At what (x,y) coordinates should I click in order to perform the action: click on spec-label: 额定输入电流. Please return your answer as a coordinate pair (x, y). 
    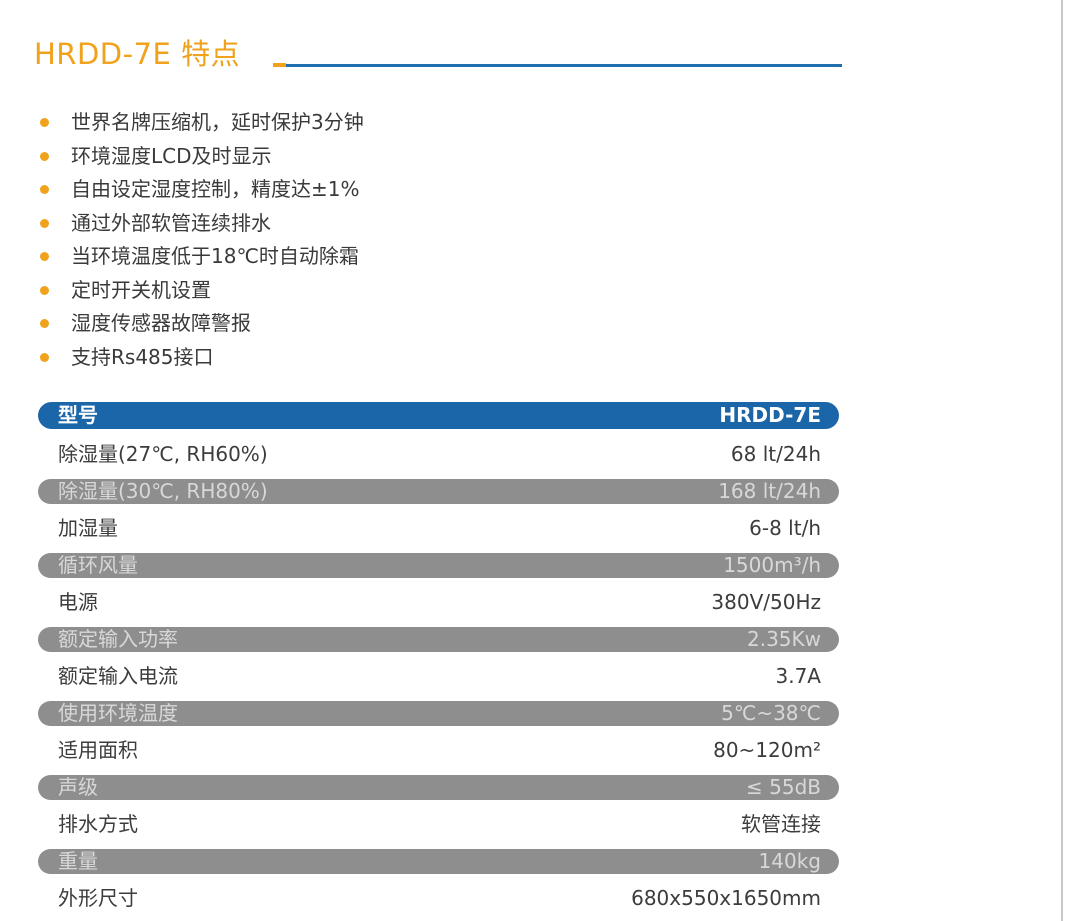
    Looking at the image, I should click on (118, 676).